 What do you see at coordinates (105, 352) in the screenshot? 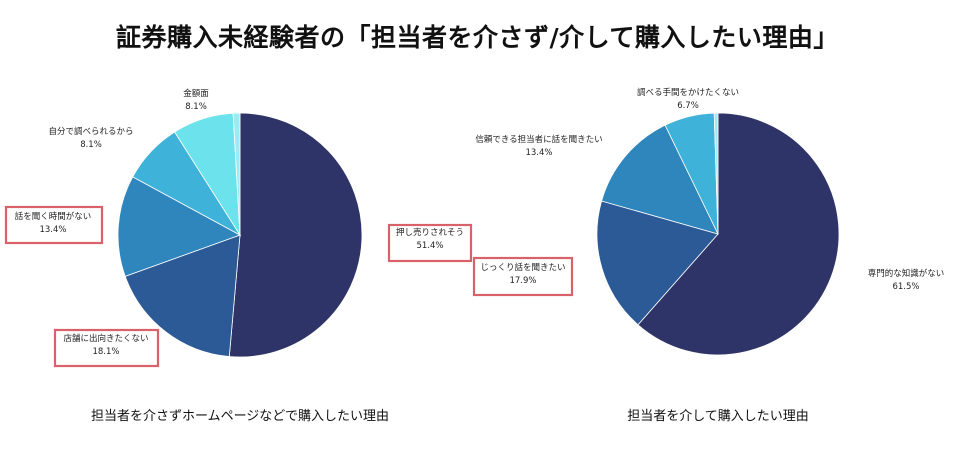
I see `slice-value-1-2: 18.1%` at bounding box center [105, 352].